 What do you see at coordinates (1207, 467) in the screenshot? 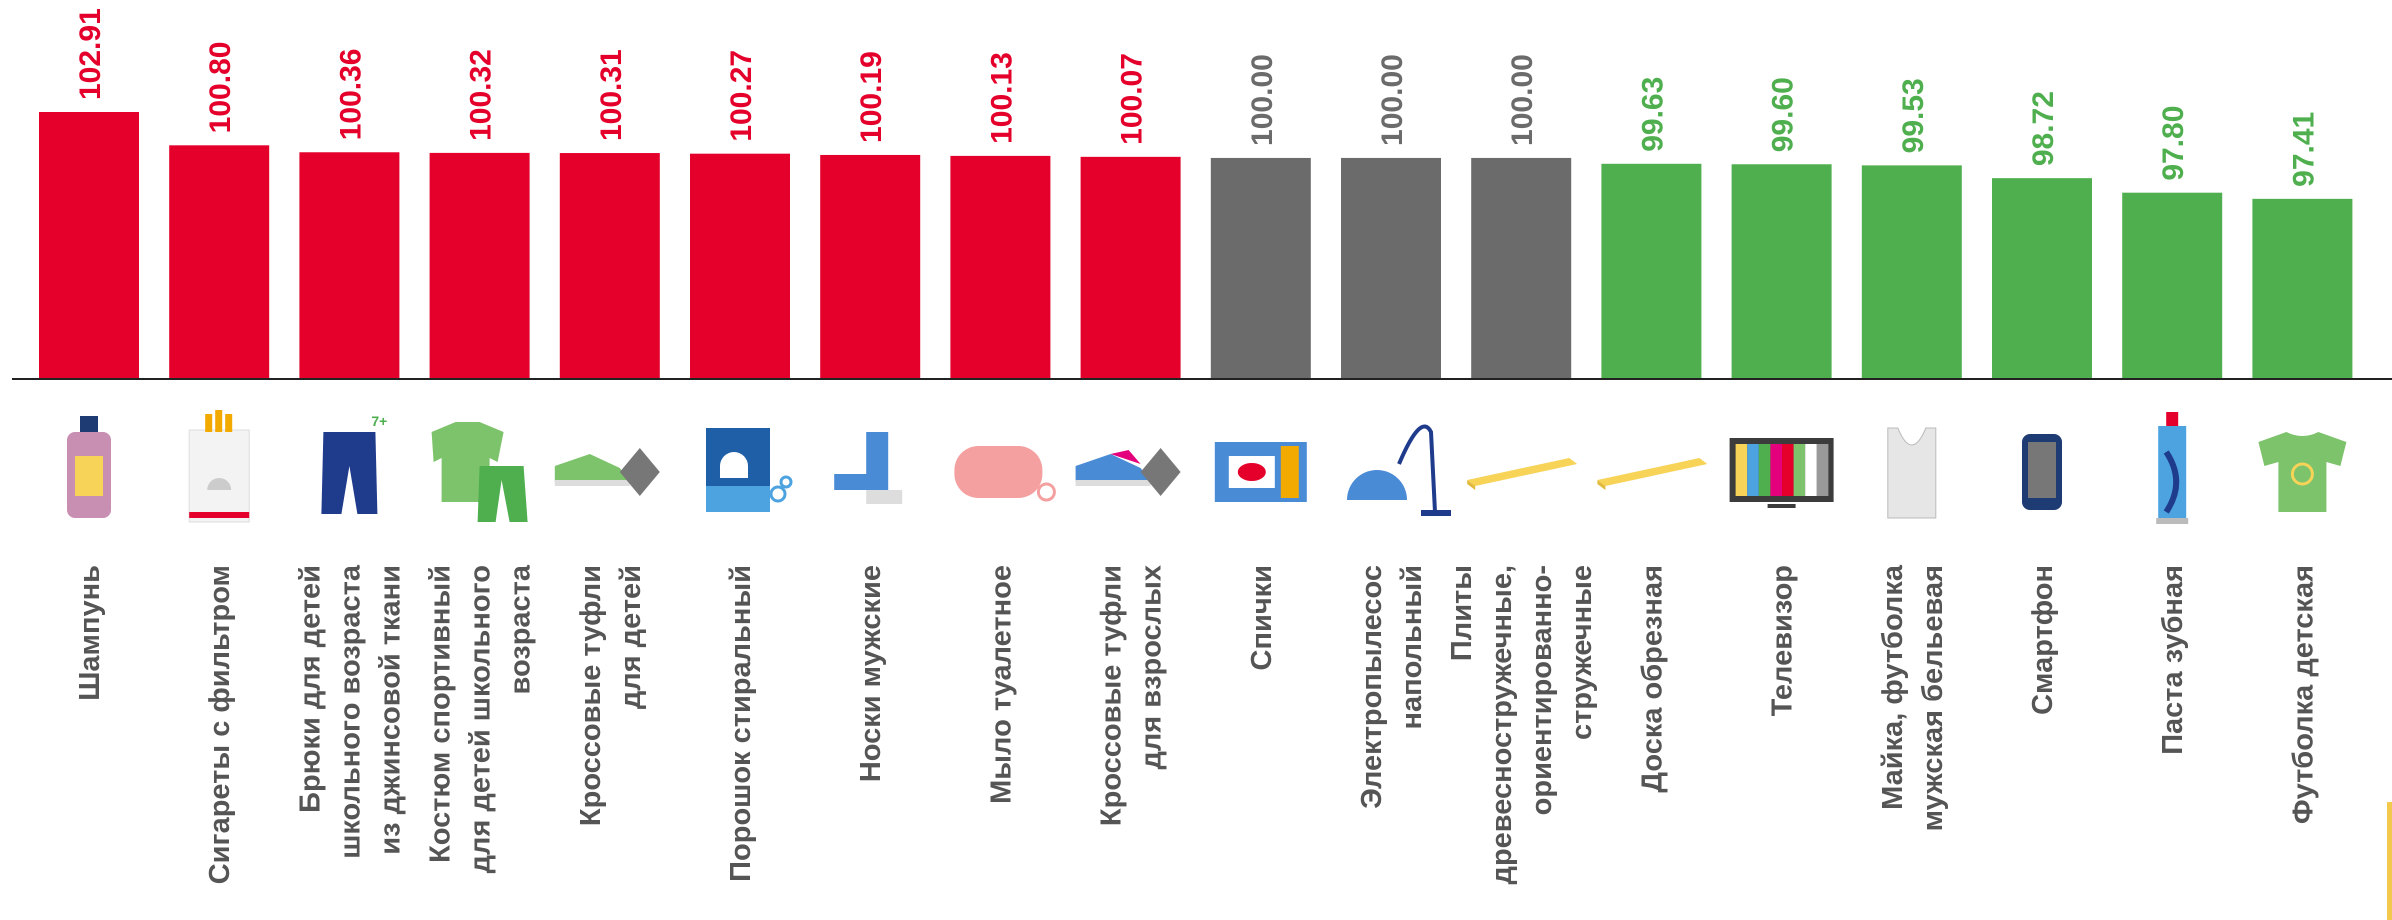
I see `icons-layer: 7+` at bounding box center [1207, 467].